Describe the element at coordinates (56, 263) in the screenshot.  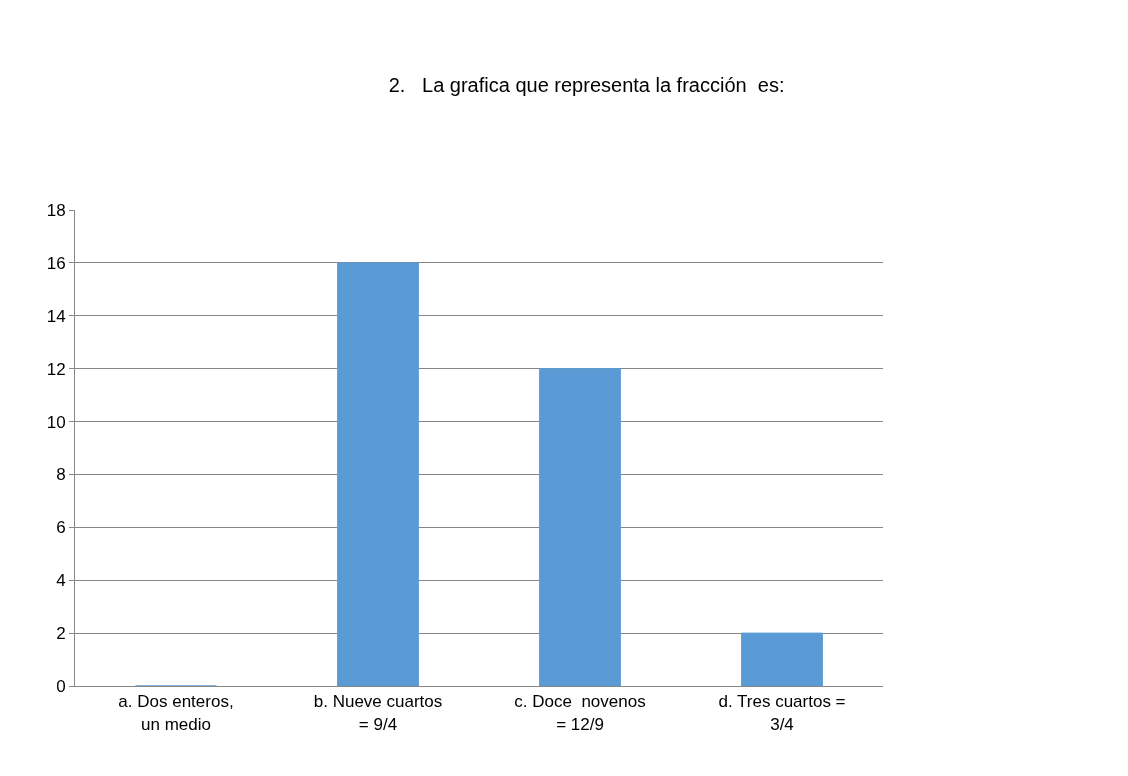
I see `y-tick-label: 16` at that location.